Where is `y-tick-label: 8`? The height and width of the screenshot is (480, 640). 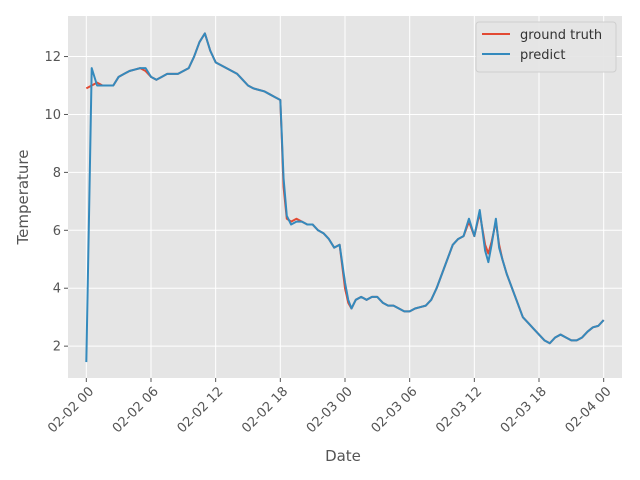 y-tick-label: 8 is located at coordinates (57, 173).